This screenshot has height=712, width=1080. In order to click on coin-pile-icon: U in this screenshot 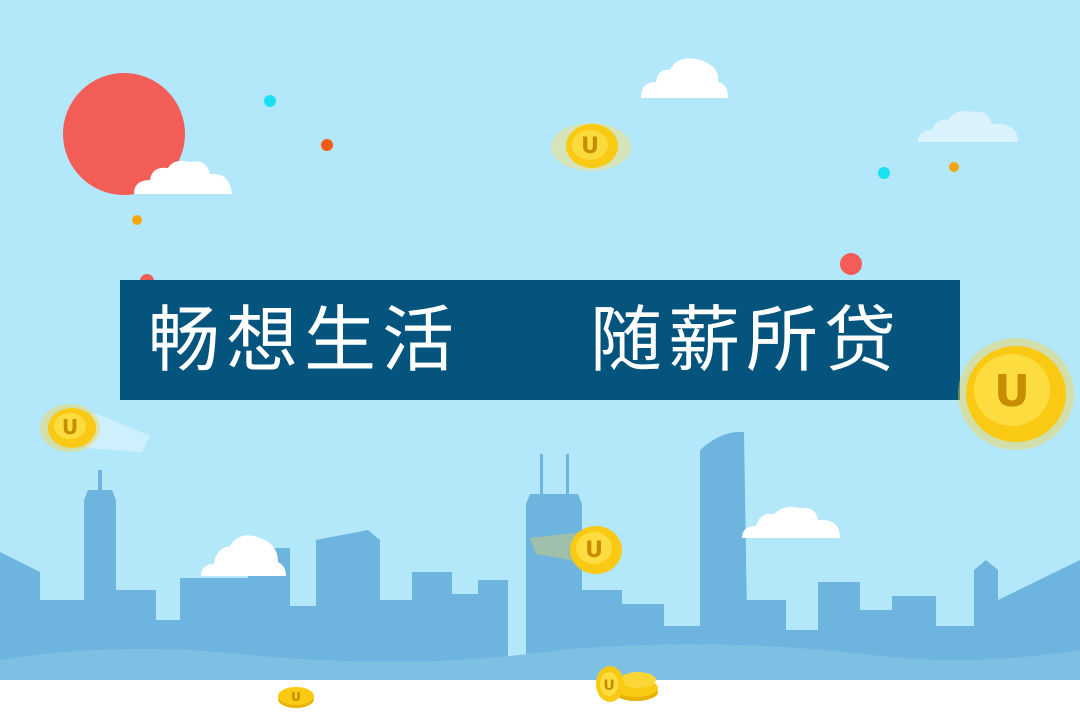, I will do `click(627, 684)`.